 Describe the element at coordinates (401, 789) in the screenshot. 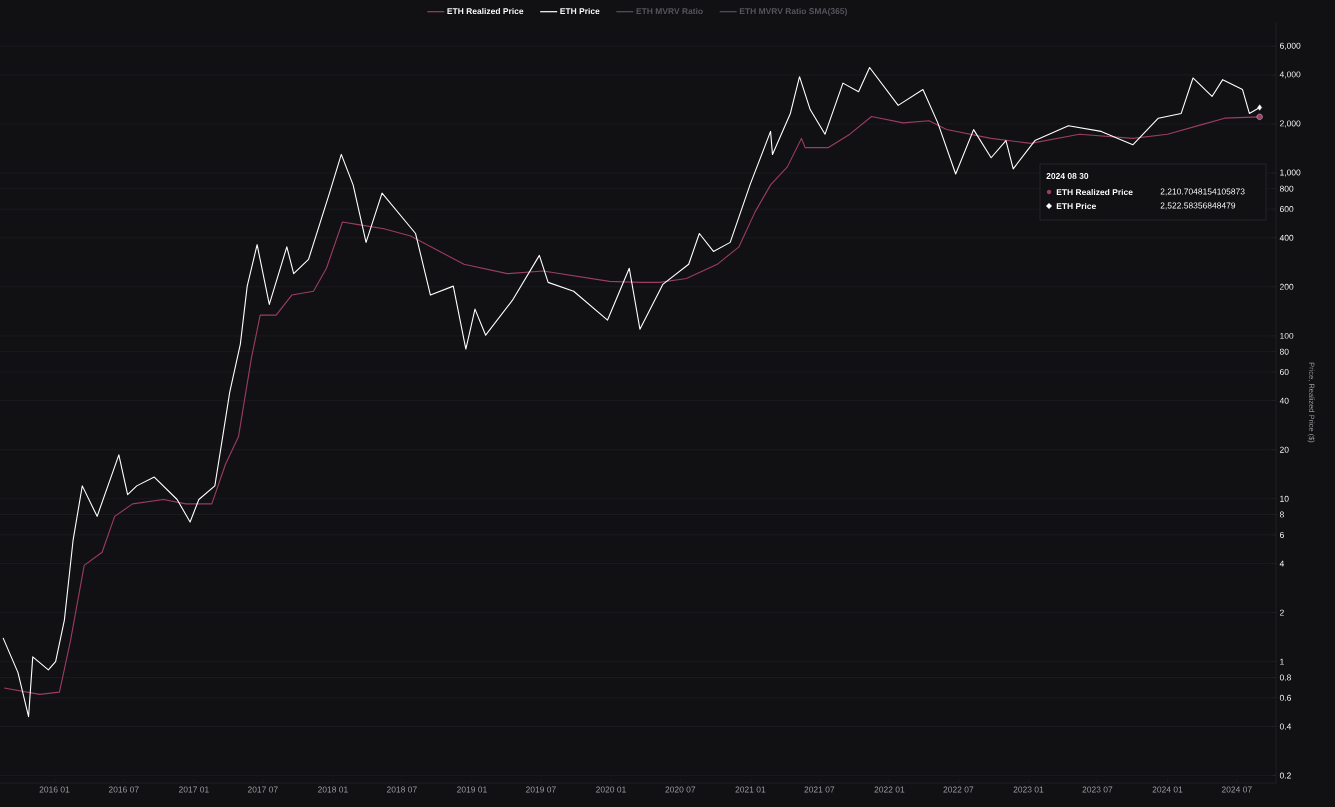

I see `x-tick-label: 2018 07` at that location.